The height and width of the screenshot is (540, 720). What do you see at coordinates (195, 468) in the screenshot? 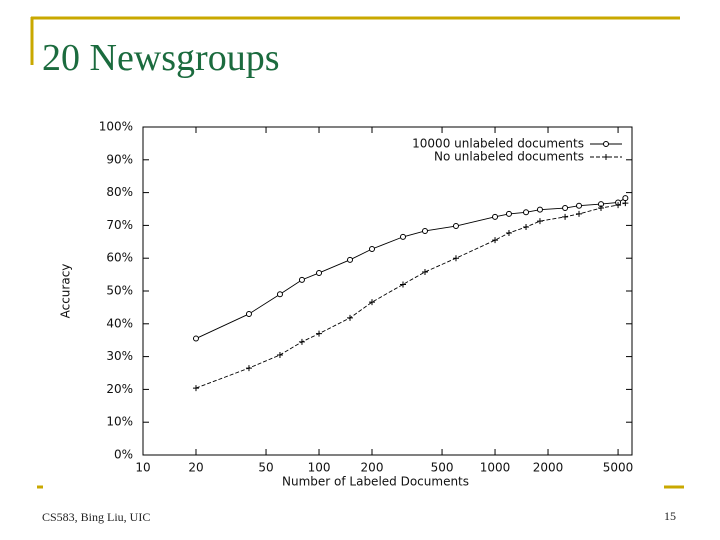
I see `x-tick-label: 20` at bounding box center [195, 468].